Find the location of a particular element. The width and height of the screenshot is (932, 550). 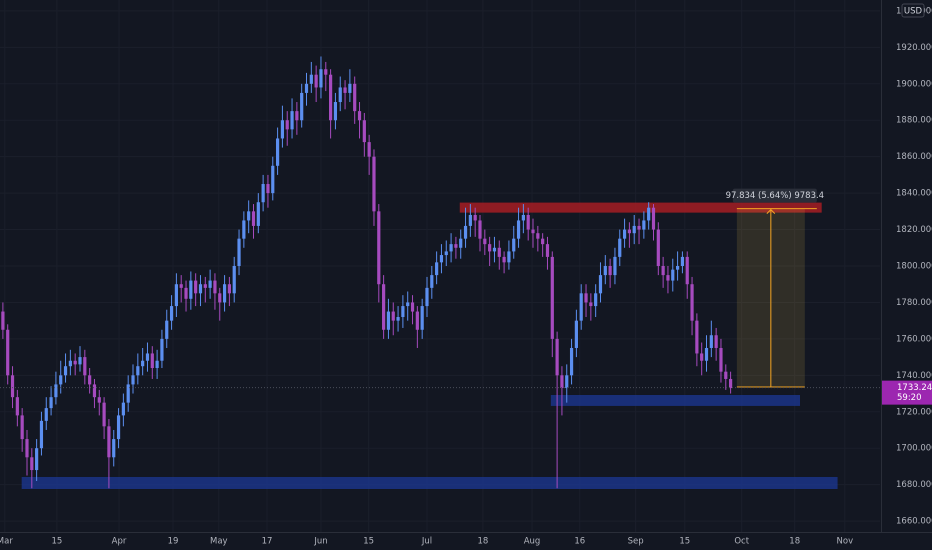

currency-label: USD is located at coordinates (913, 12).